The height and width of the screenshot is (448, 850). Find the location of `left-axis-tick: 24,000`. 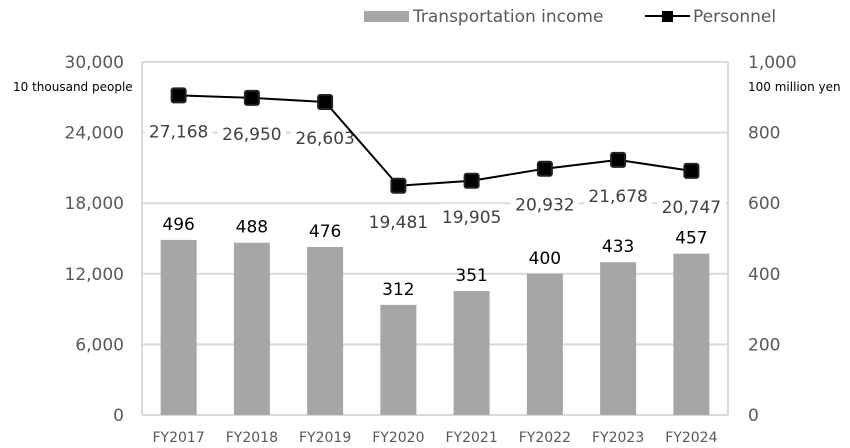

left-axis-tick: 24,000 is located at coordinates (94, 134).